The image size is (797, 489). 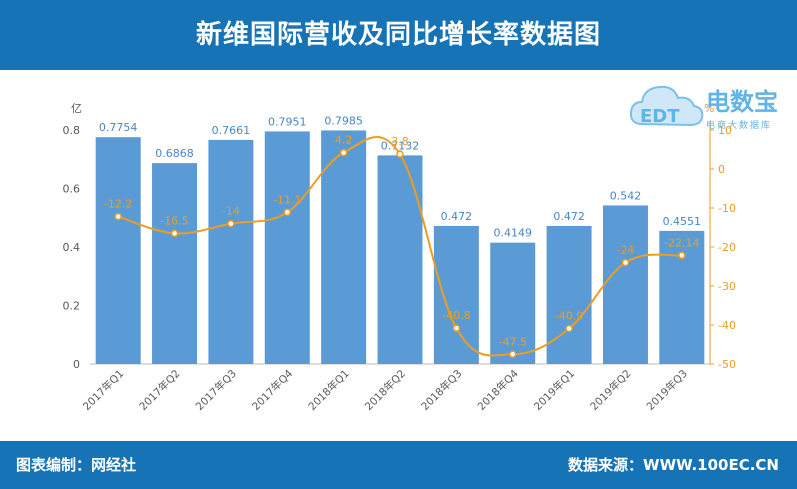 What do you see at coordinates (725, 130) in the screenshot?
I see `right-tick-label: 10` at bounding box center [725, 130].